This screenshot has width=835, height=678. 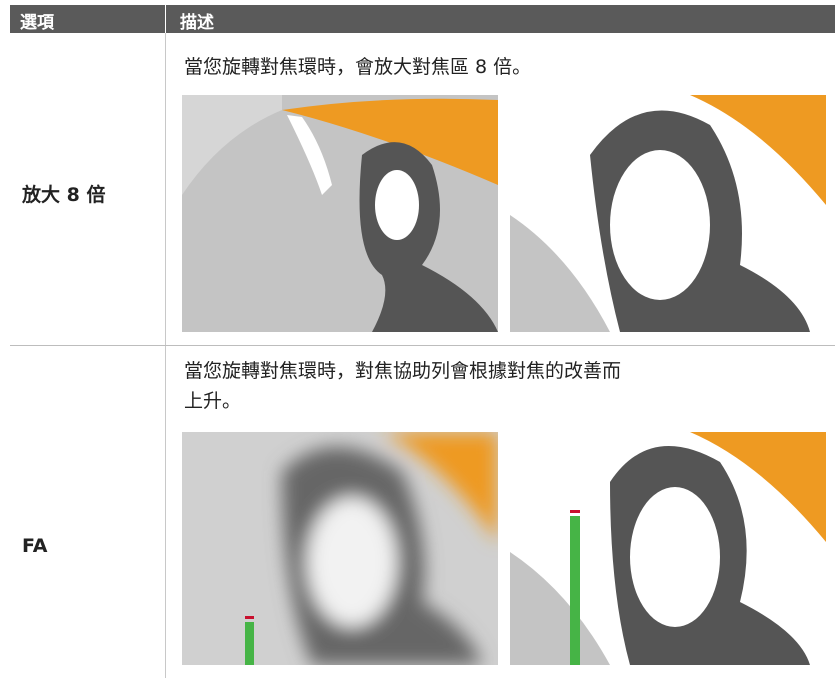 I want to click on header-divider, so click(x=165, y=19).